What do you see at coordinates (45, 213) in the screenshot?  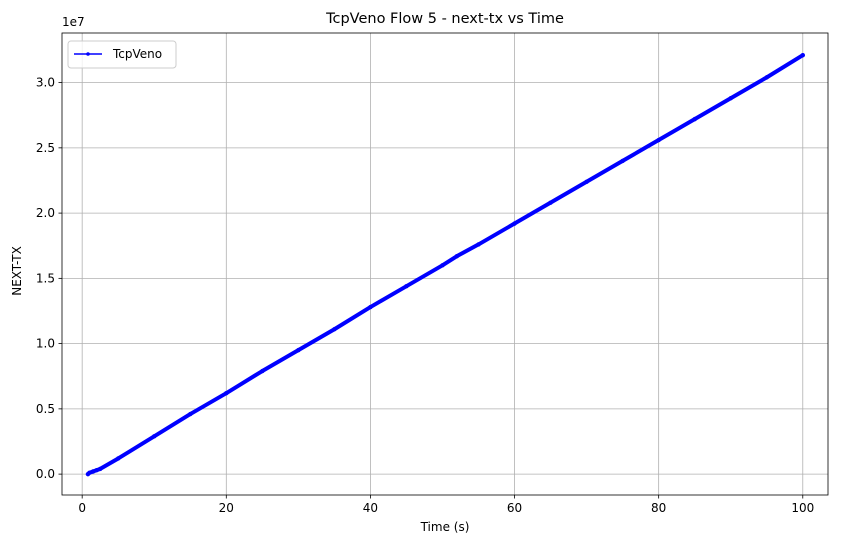 I see `y-tick-label: 2.0` at bounding box center [45, 213].